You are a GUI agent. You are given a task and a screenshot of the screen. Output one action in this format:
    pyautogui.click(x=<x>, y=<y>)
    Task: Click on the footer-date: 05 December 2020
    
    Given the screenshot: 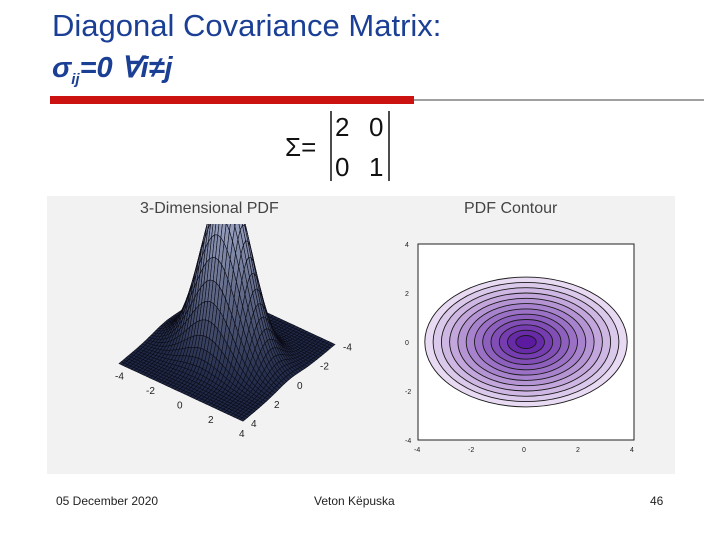 What is the action you would take?
    pyautogui.click(x=107, y=501)
    